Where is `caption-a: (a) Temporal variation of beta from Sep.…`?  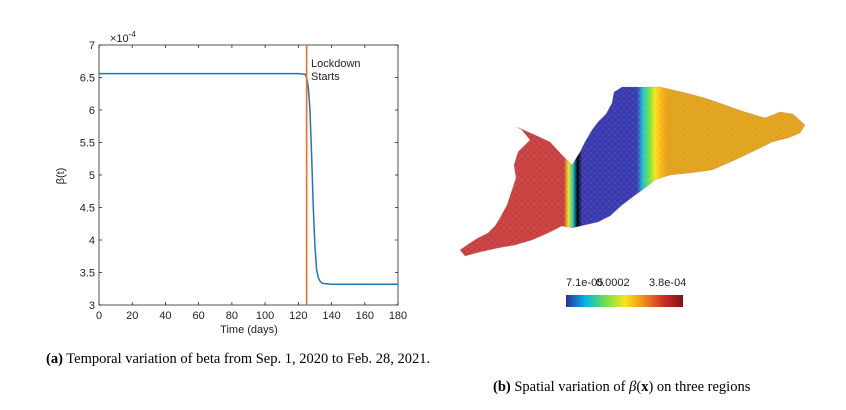
caption-a: (a) Temporal variation of beta from Sep.… is located at coordinates (246, 359).